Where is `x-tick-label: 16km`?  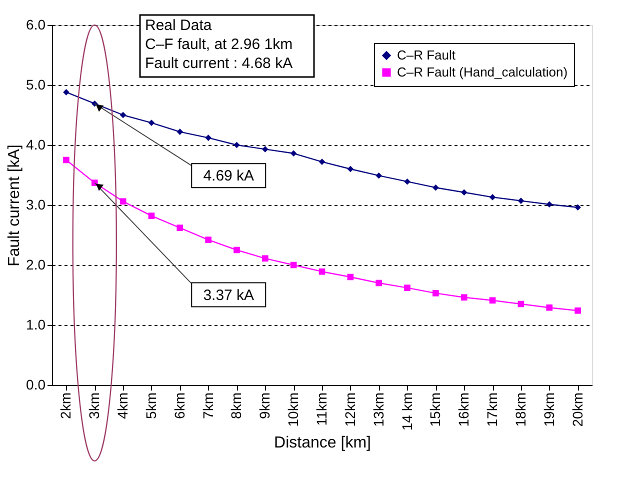 x-tick-label: 16km is located at coordinates (464, 409).